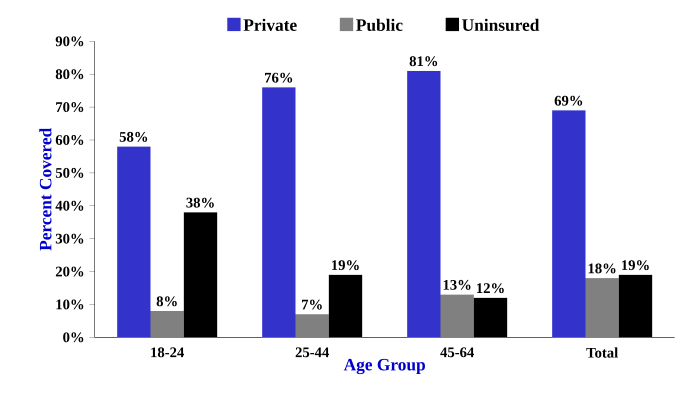 This screenshot has height=403, width=680. What do you see at coordinates (384, 366) in the screenshot?
I see `x-axis-title: Age Group` at bounding box center [384, 366].